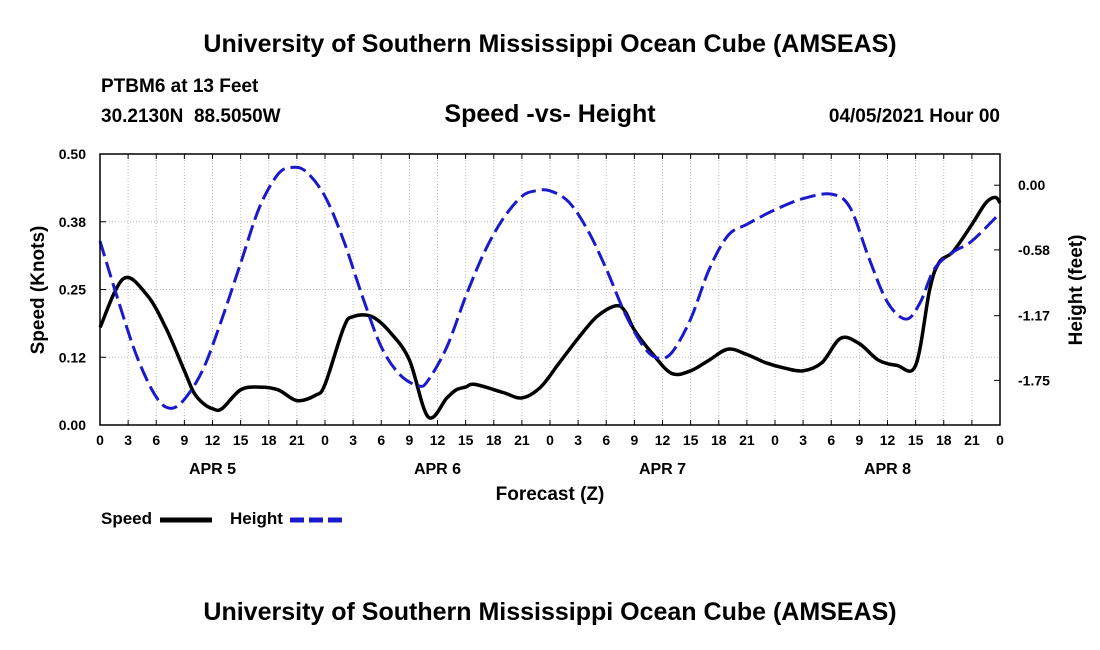 This screenshot has width=1100, height=650. I want to click on y-right-tick-label: 0.00, so click(1031, 185).